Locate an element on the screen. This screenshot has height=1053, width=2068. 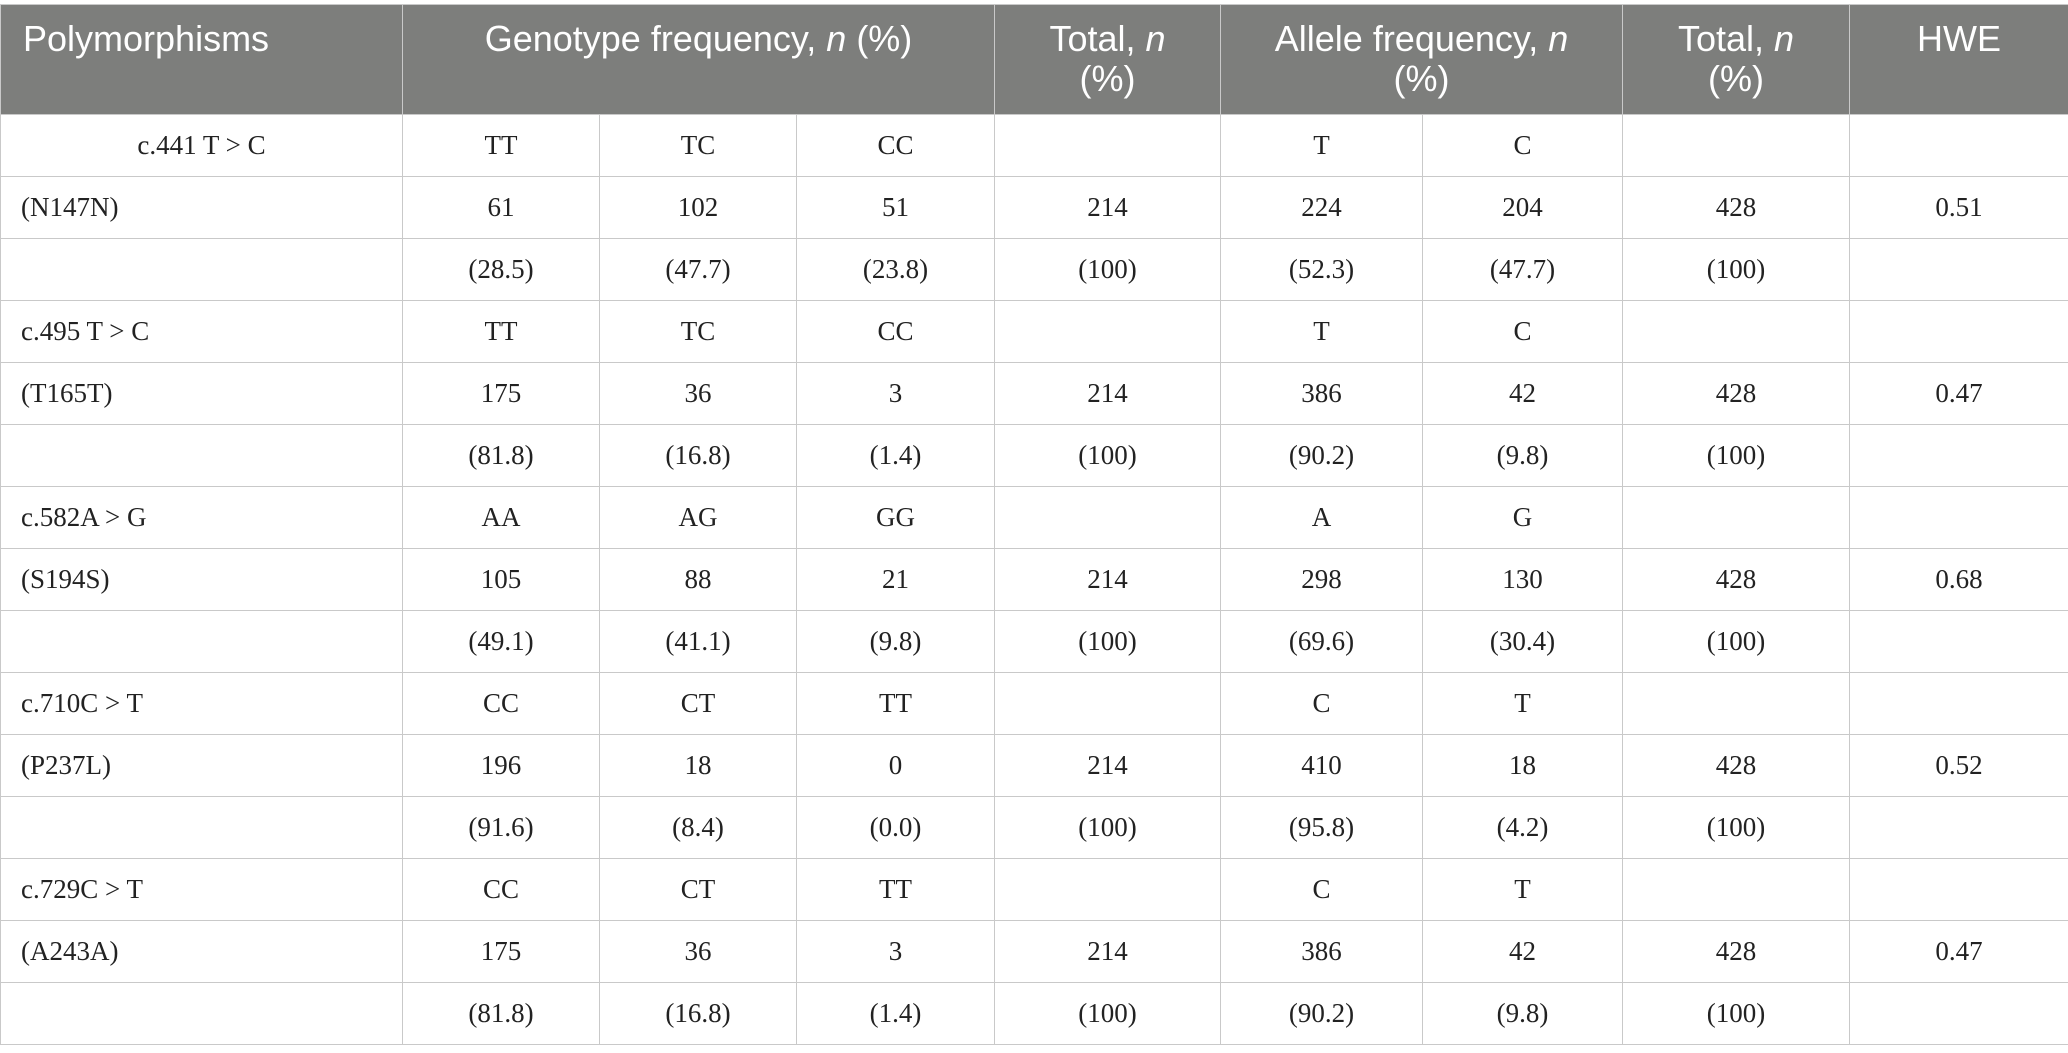
header-total-allele-n: n is located at coordinates (1784, 38).